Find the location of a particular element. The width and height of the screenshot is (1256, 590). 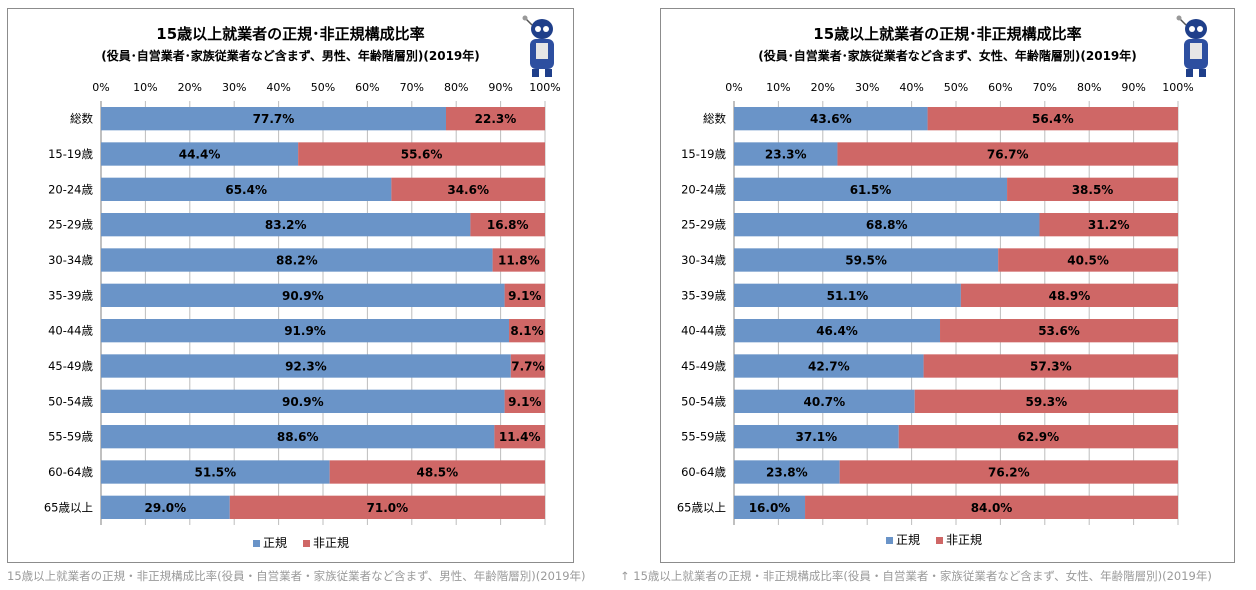

data-label-regular: 37.1% is located at coordinates (817, 437).